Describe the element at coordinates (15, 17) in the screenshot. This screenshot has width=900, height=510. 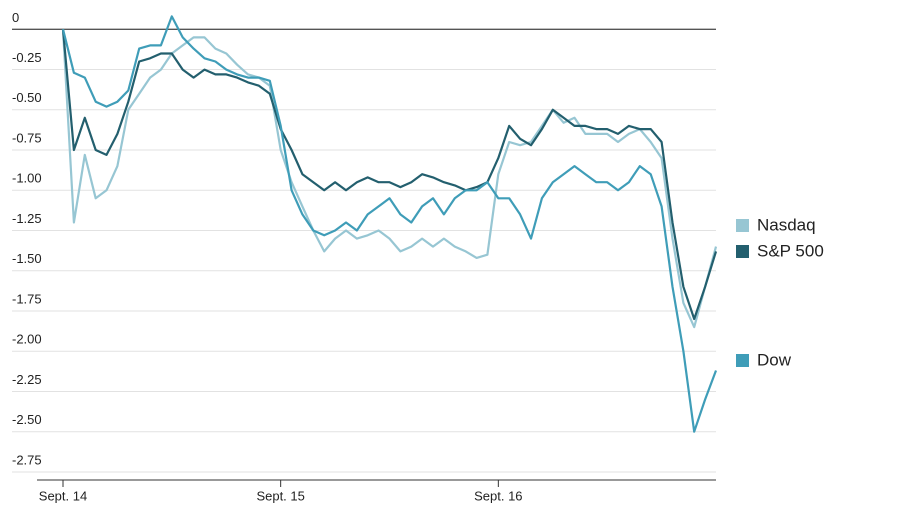
I see `y-tick-label: 0` at that location.